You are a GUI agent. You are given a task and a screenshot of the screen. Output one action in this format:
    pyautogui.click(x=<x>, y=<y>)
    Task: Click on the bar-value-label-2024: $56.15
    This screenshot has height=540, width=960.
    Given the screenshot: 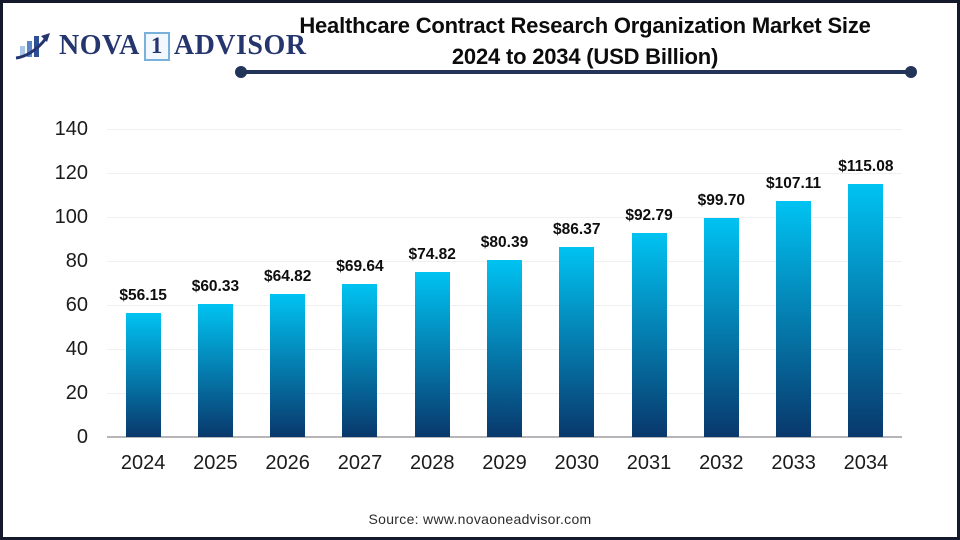 What is the action you would take?
    pyautogui.click(x=143, y=295)
    